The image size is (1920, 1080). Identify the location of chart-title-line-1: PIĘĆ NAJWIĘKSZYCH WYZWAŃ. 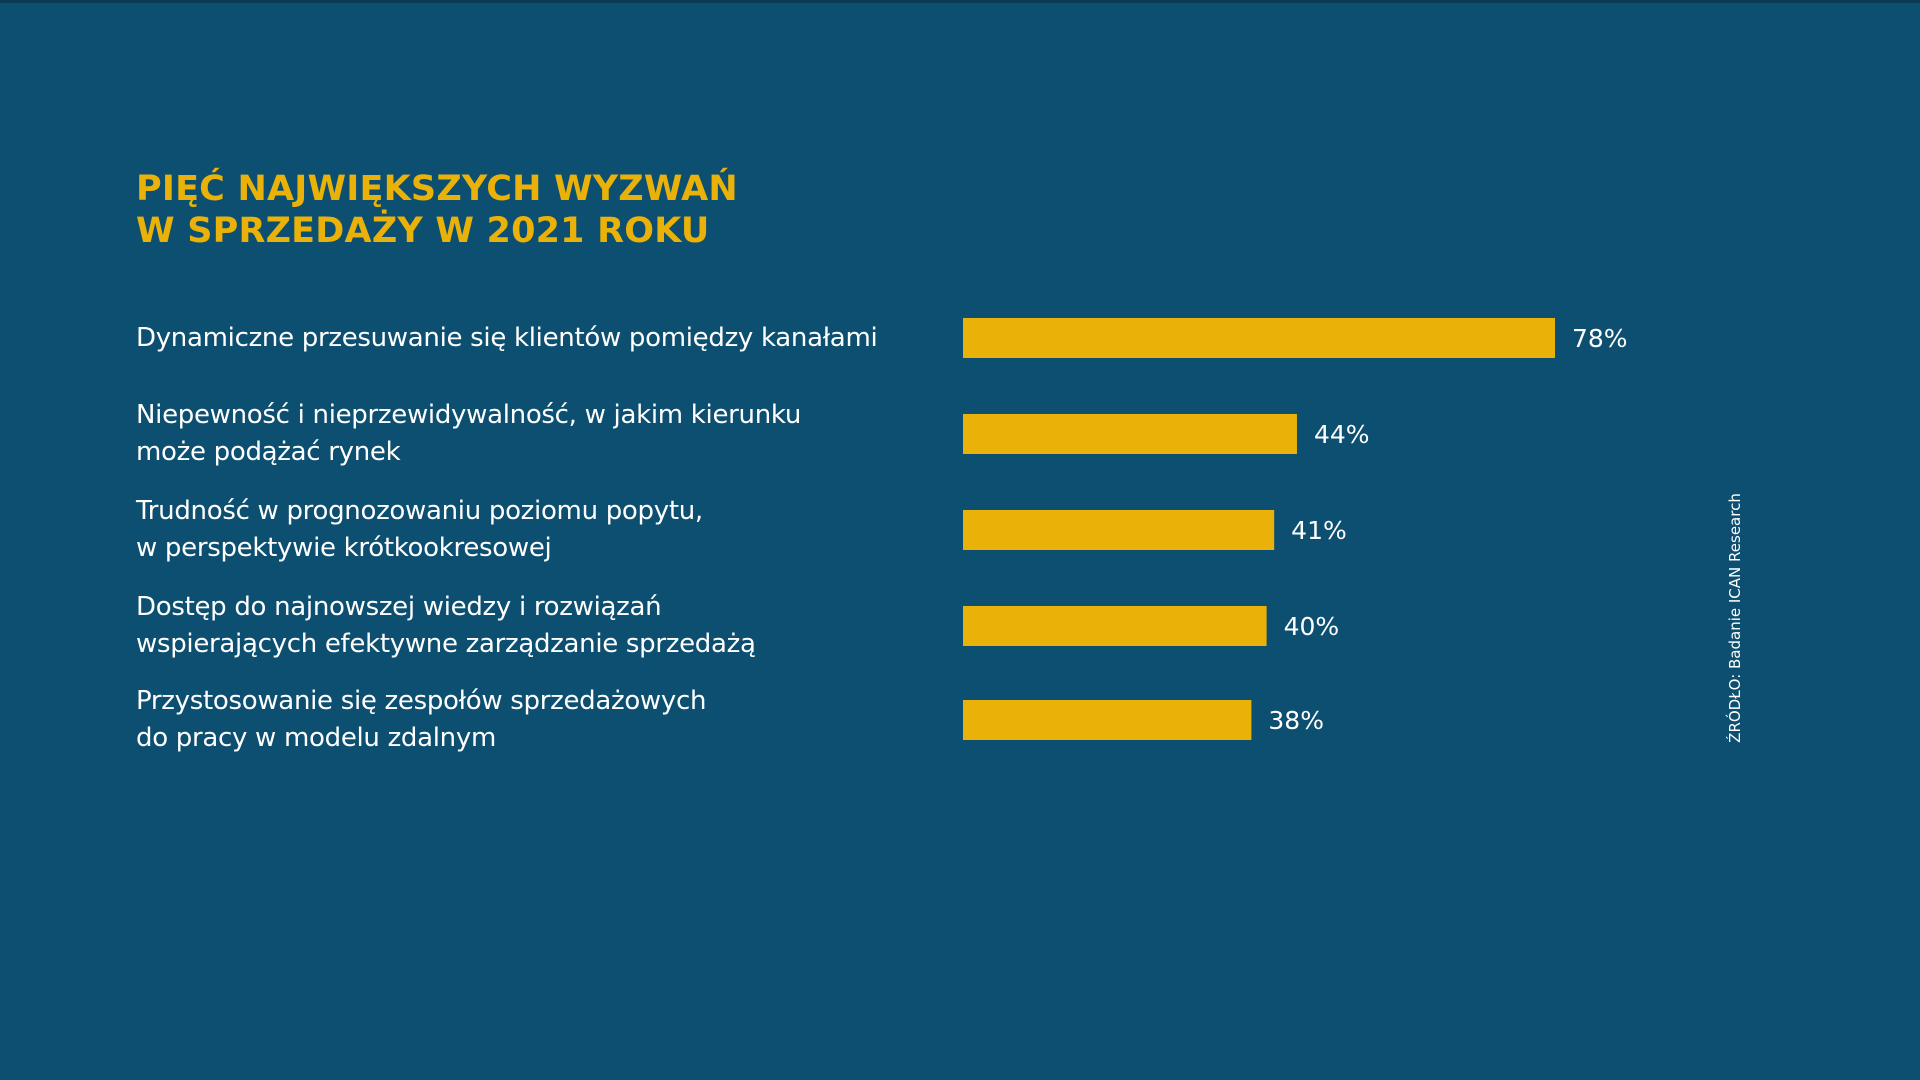
(437, 189).